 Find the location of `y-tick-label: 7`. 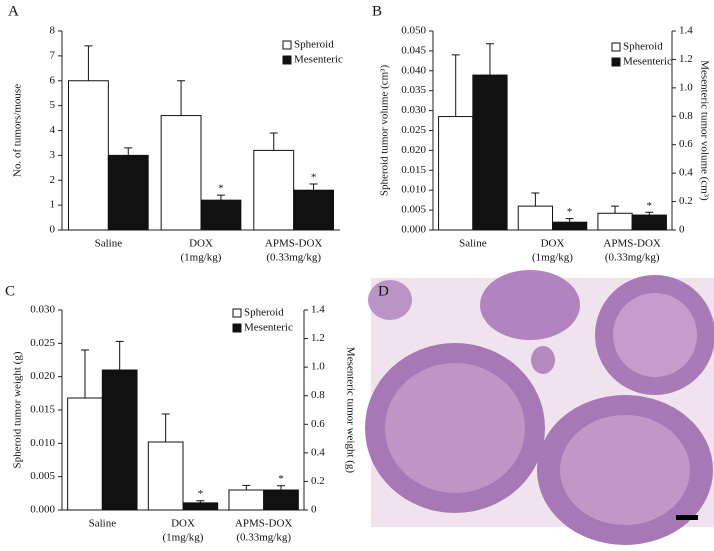

y-tick-label: 7 is located at coordinates (53, 55).